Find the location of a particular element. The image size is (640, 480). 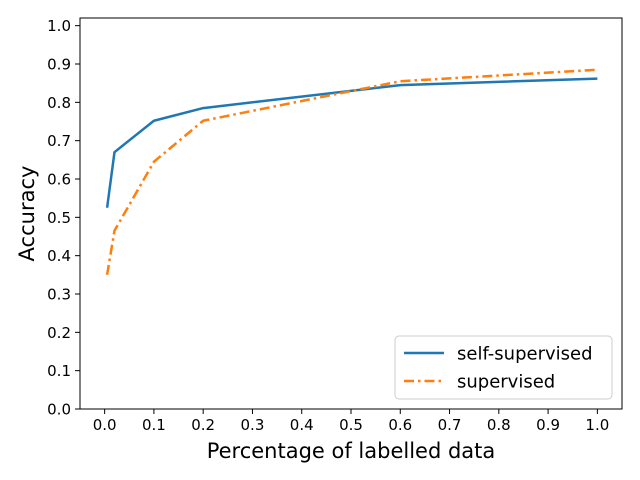

legend: self-supervised supervised is located at coordinates (503, 367).